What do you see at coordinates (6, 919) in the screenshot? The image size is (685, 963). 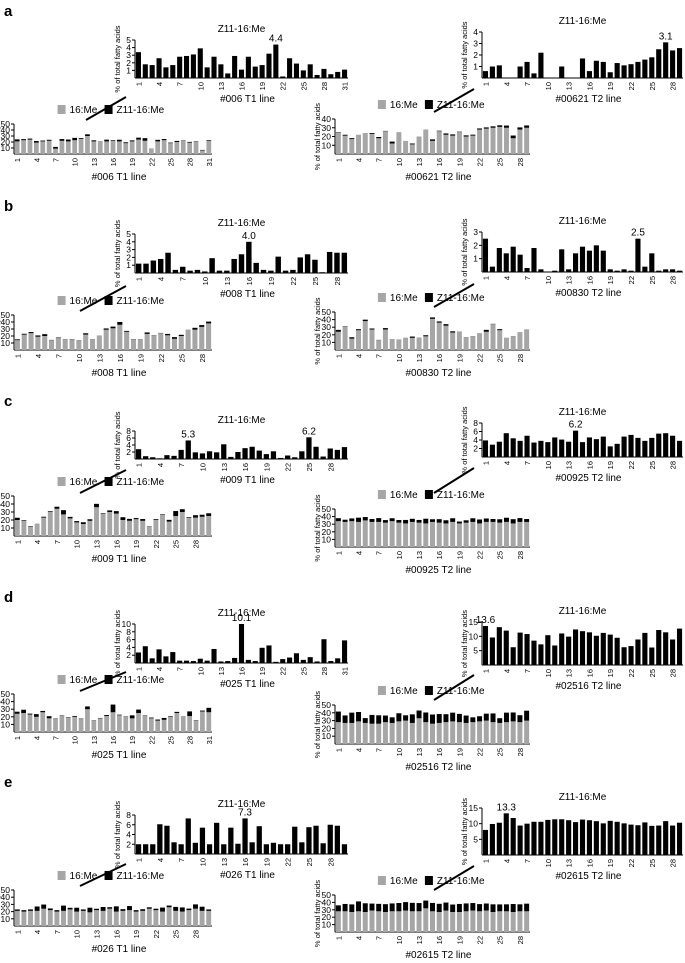 I see `y-tick-label: 10` at bounding box center [6, 919].